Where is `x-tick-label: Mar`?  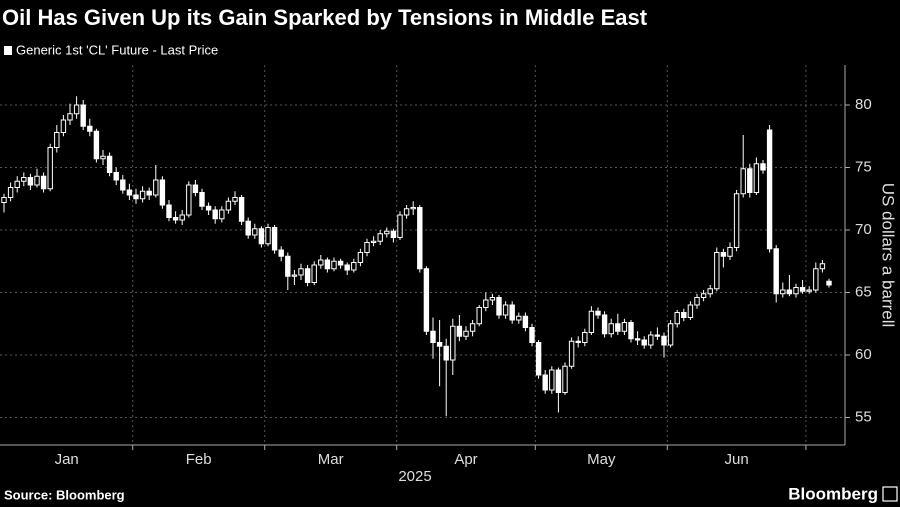 x-tick-label: Mar is located at coordinates (331, 459).